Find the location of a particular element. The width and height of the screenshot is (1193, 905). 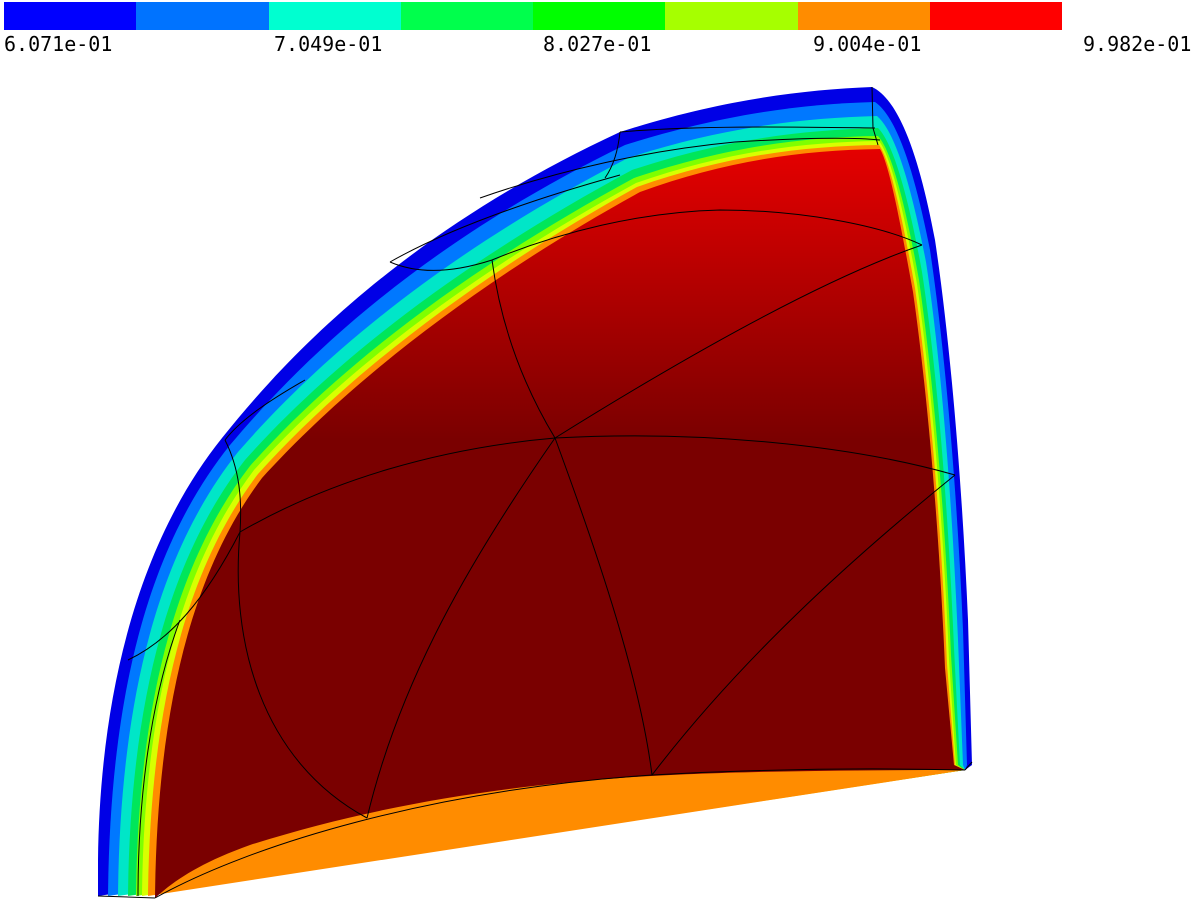

colorbar-tick-label-3: 9.004e-01 is located at coordinates (867, 44).